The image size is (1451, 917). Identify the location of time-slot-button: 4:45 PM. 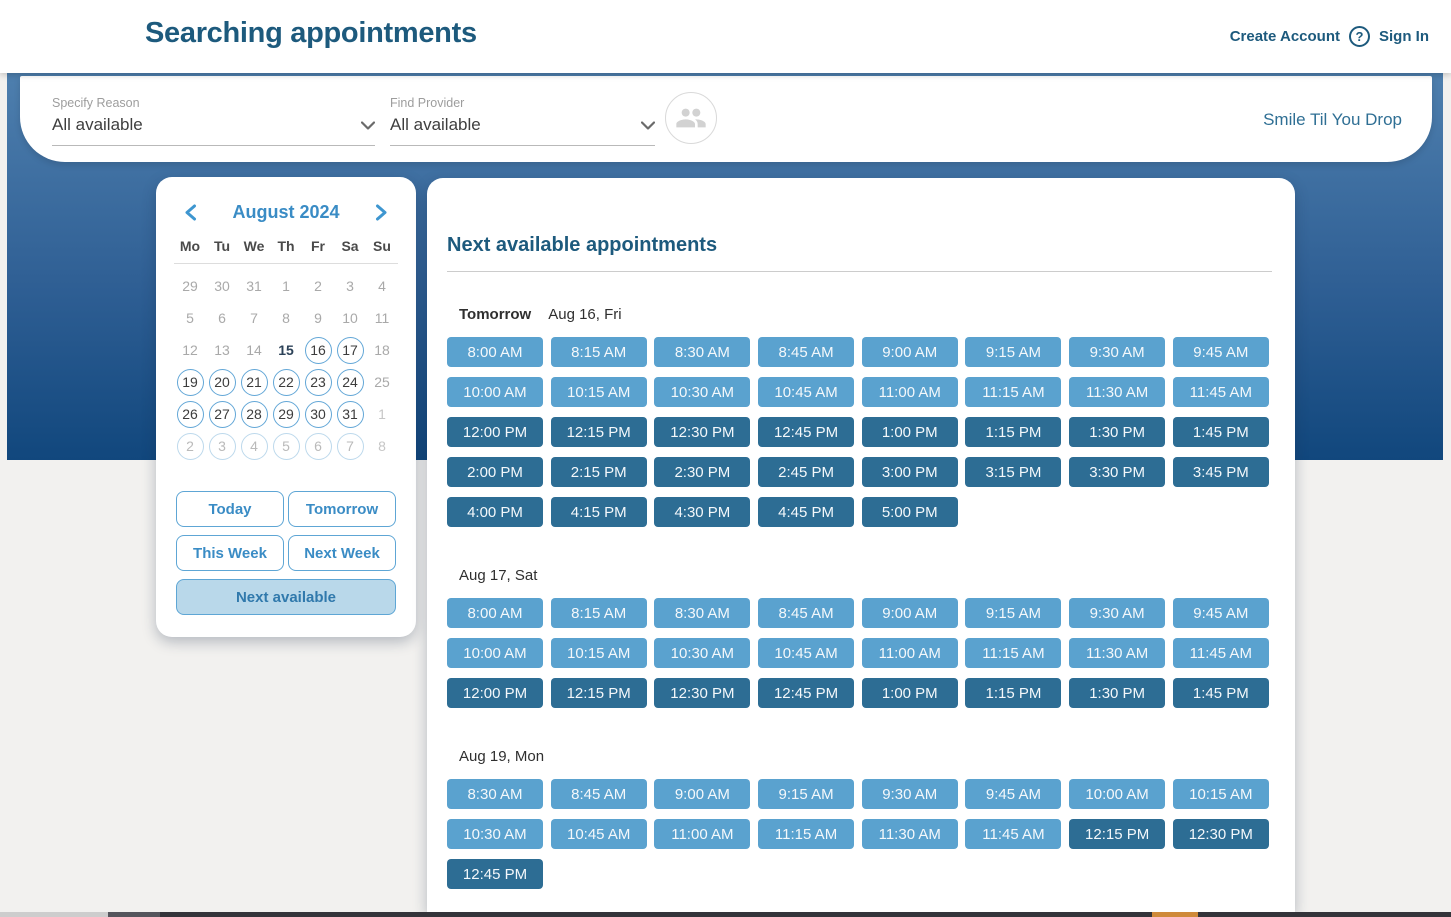
(806, 512).